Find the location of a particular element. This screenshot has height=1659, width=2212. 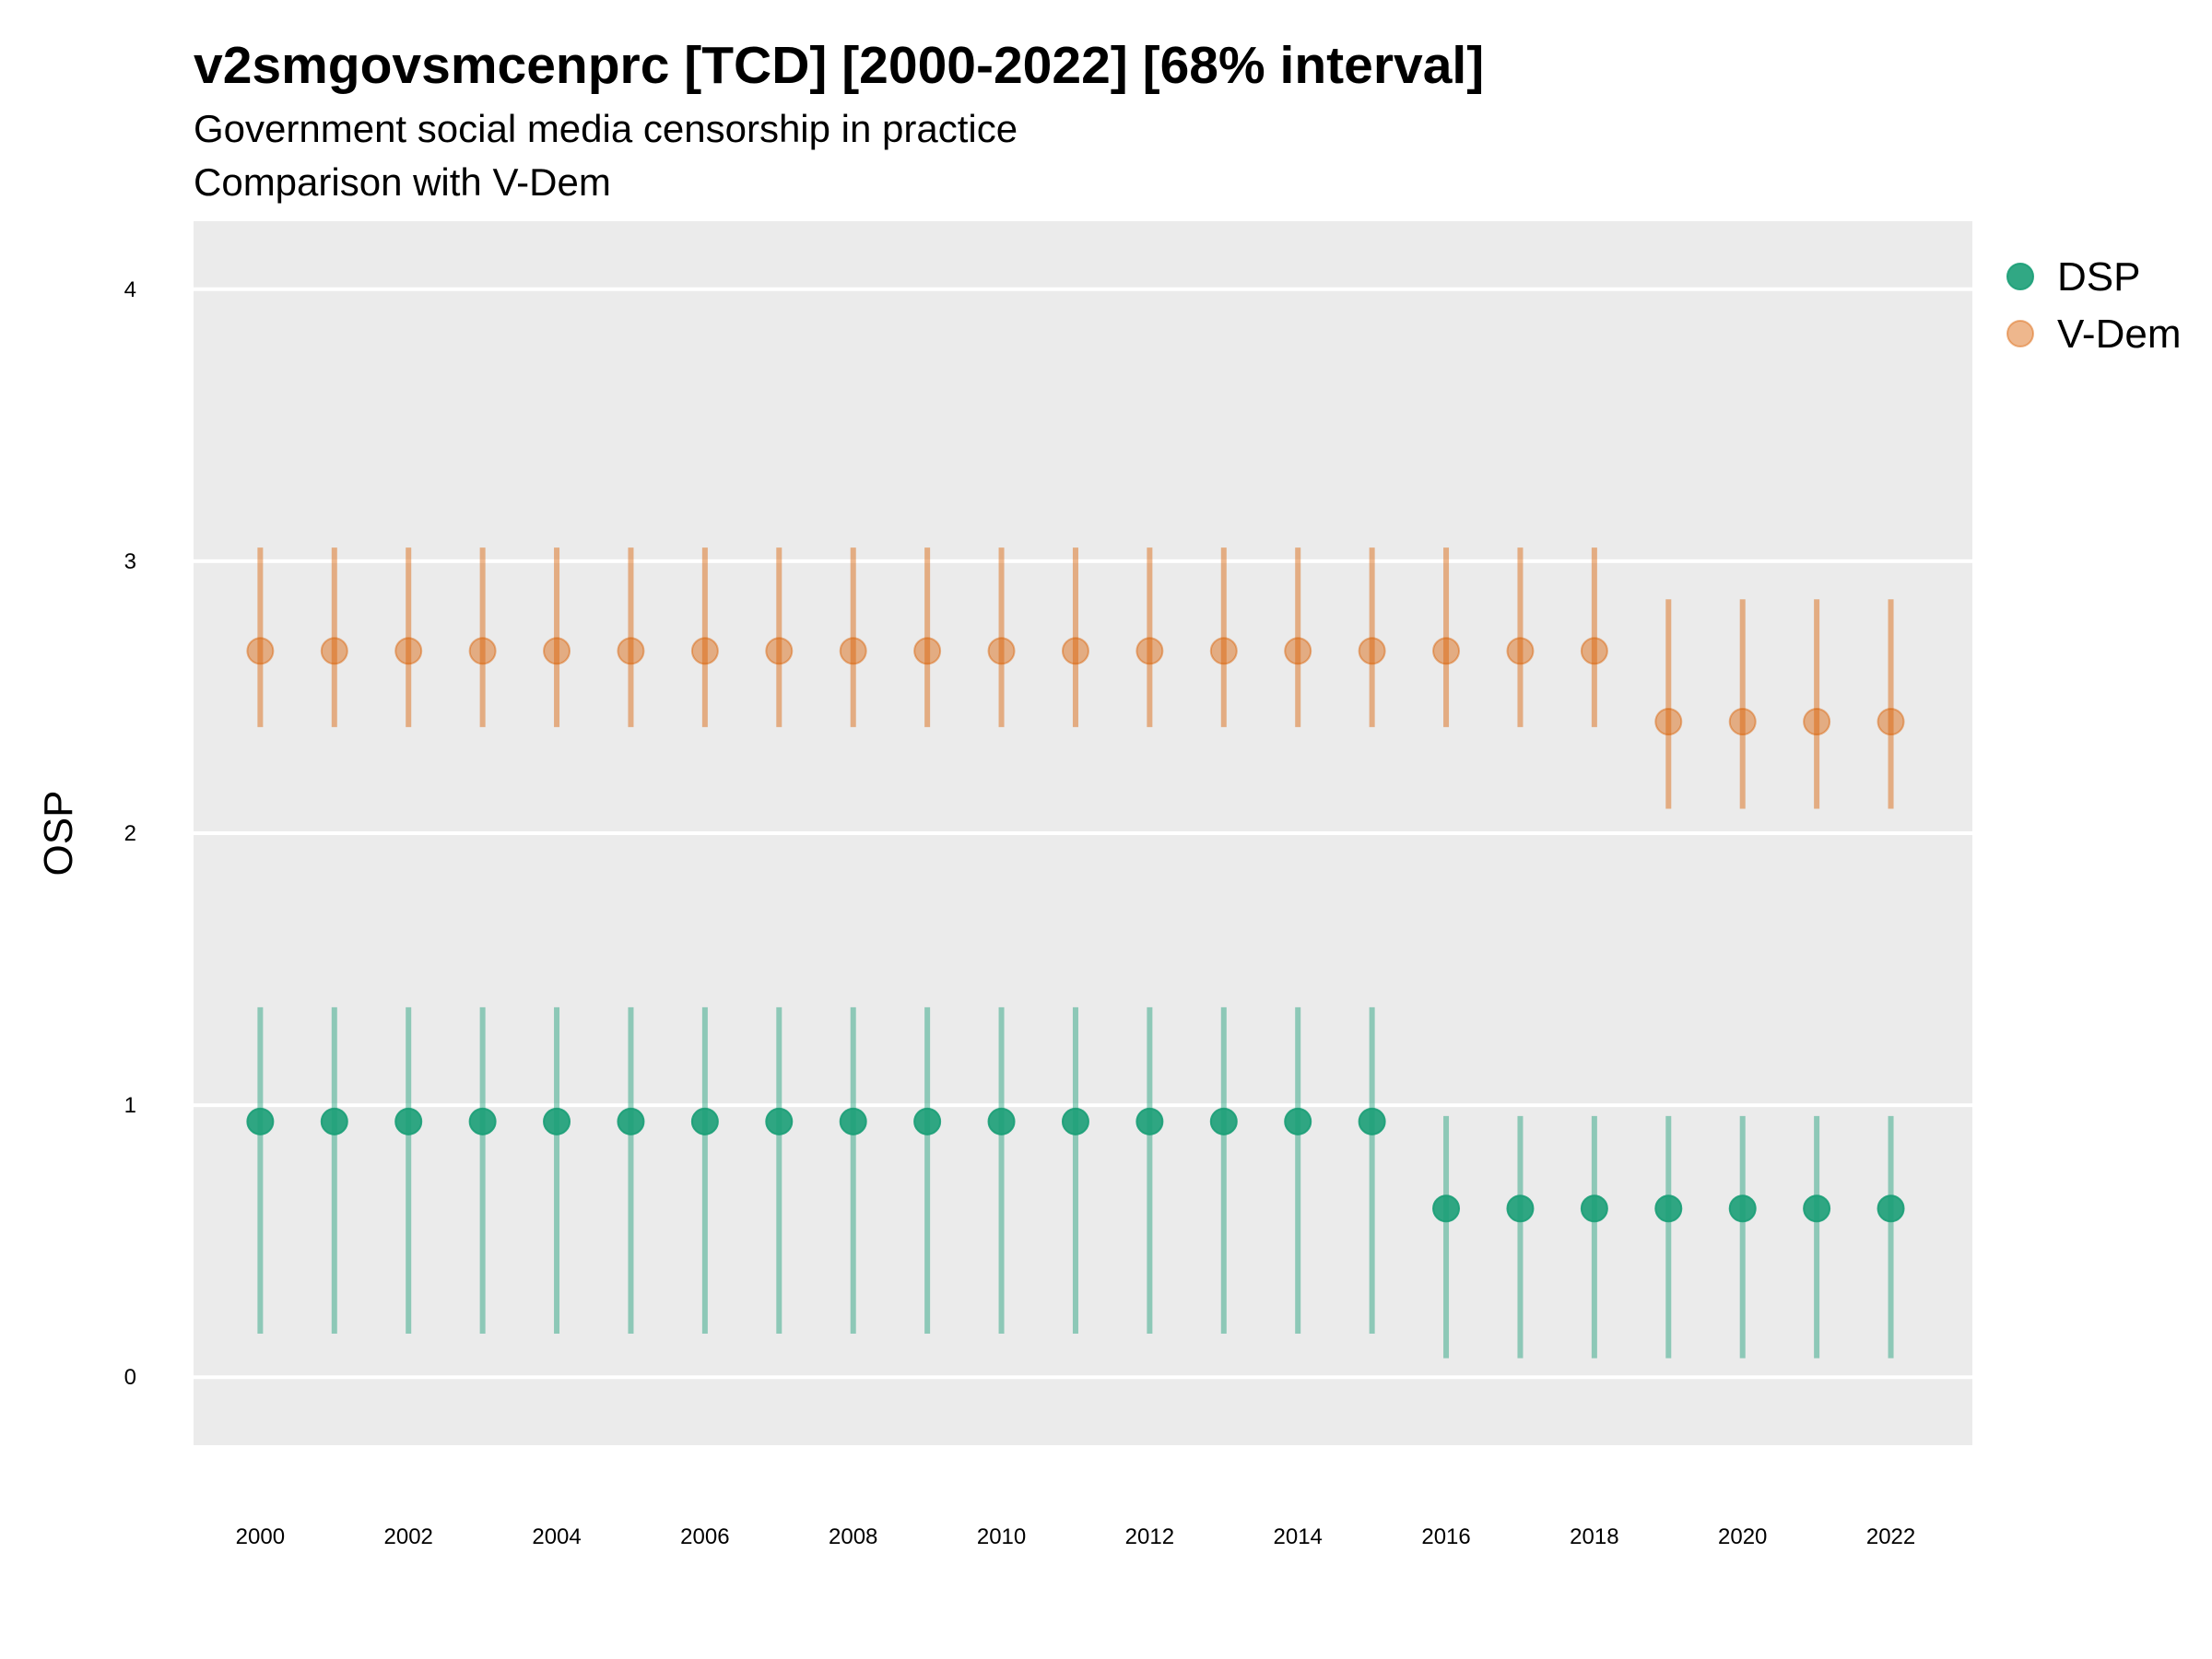

v-dem-point-2006 is located at coordinates (704, 651).